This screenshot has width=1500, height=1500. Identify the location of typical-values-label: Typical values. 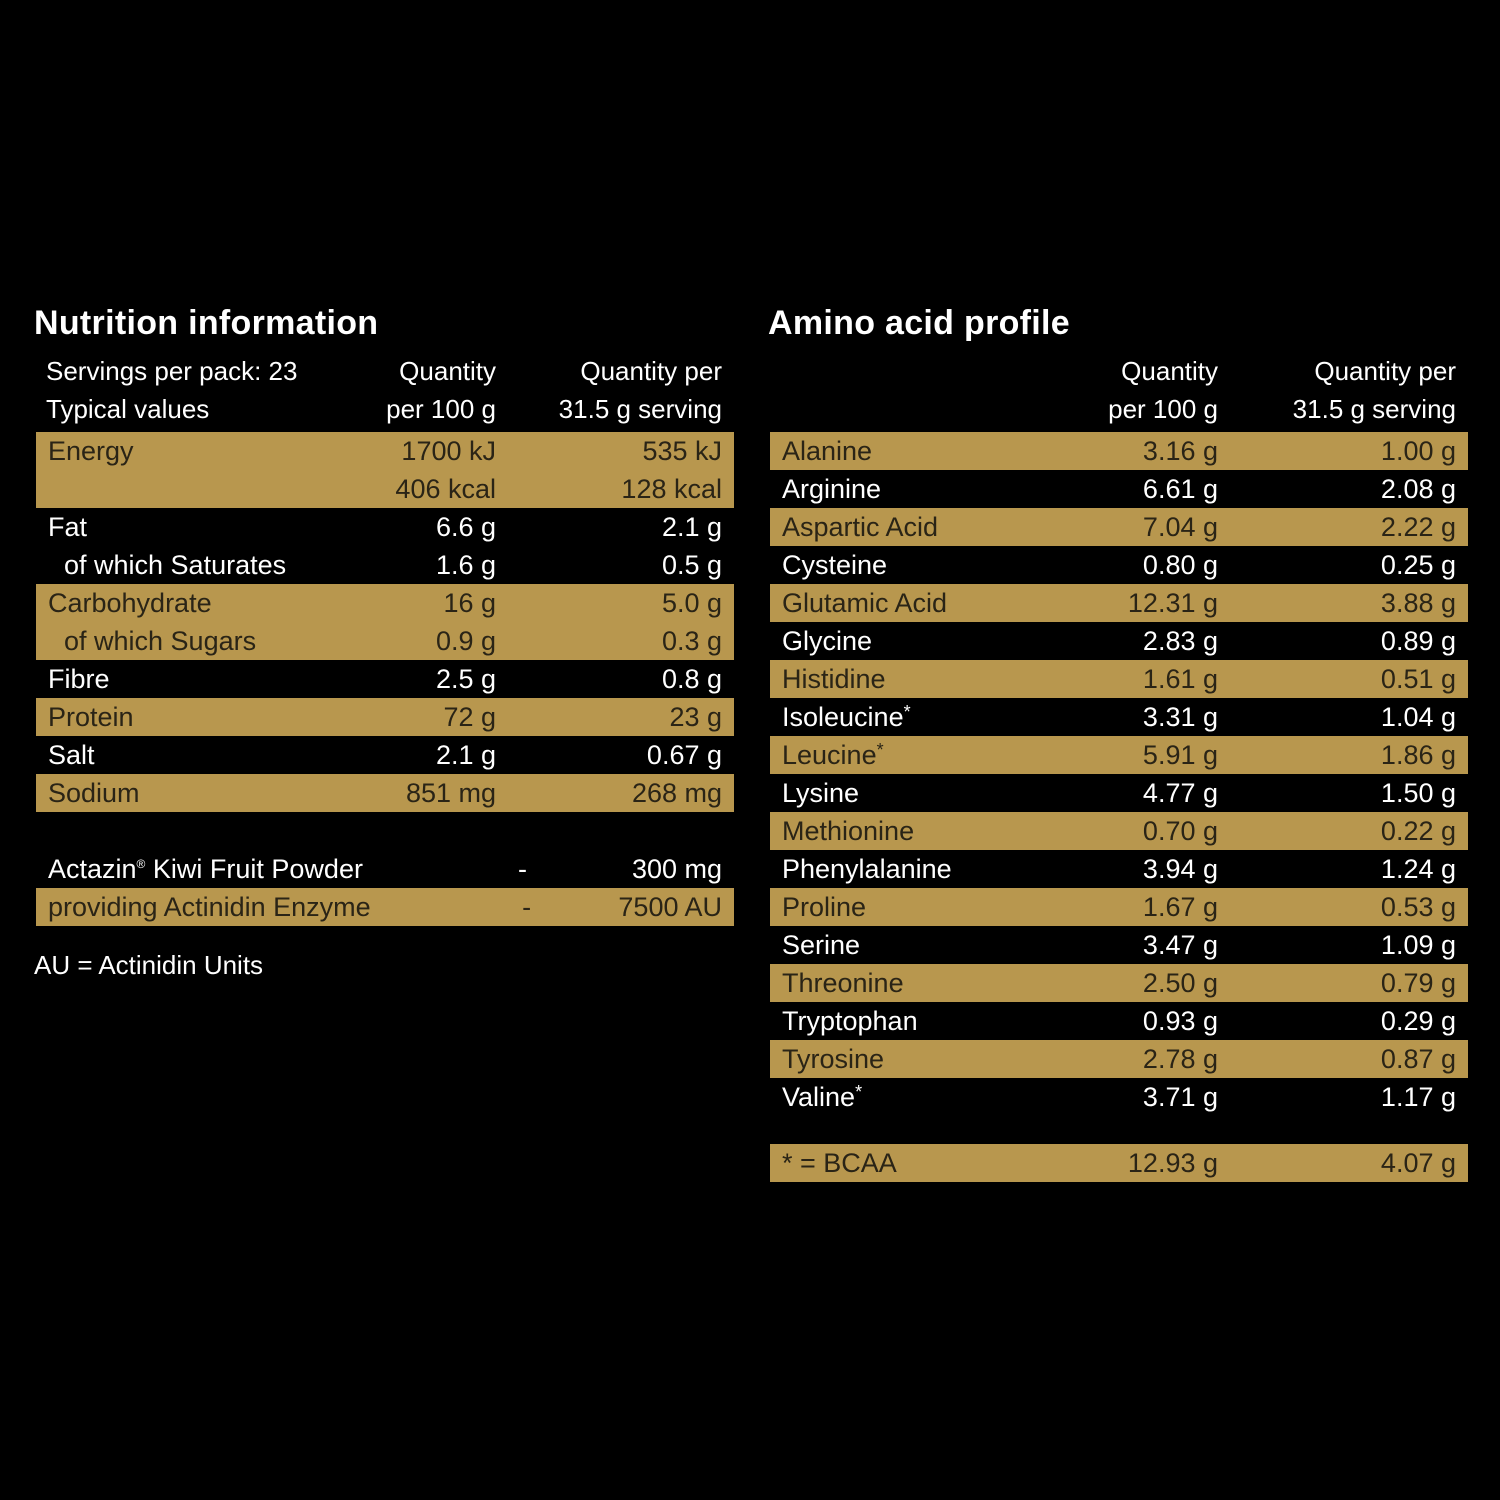
(128, 409).